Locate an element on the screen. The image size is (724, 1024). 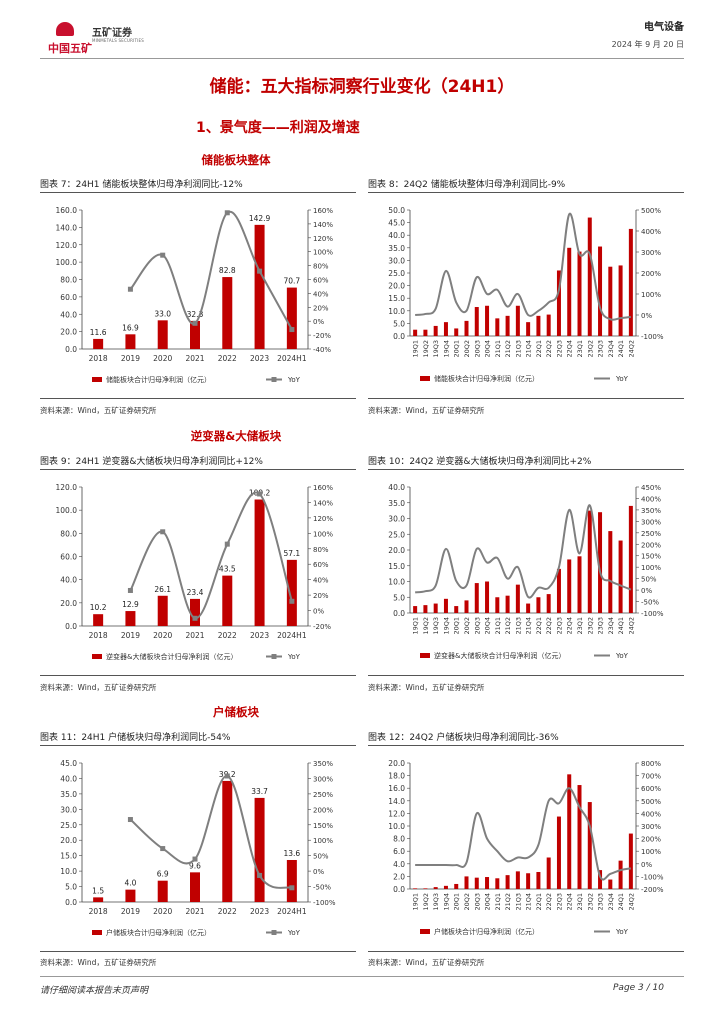
y-right-tick-label: 250% is located at coordinates (651, 534).